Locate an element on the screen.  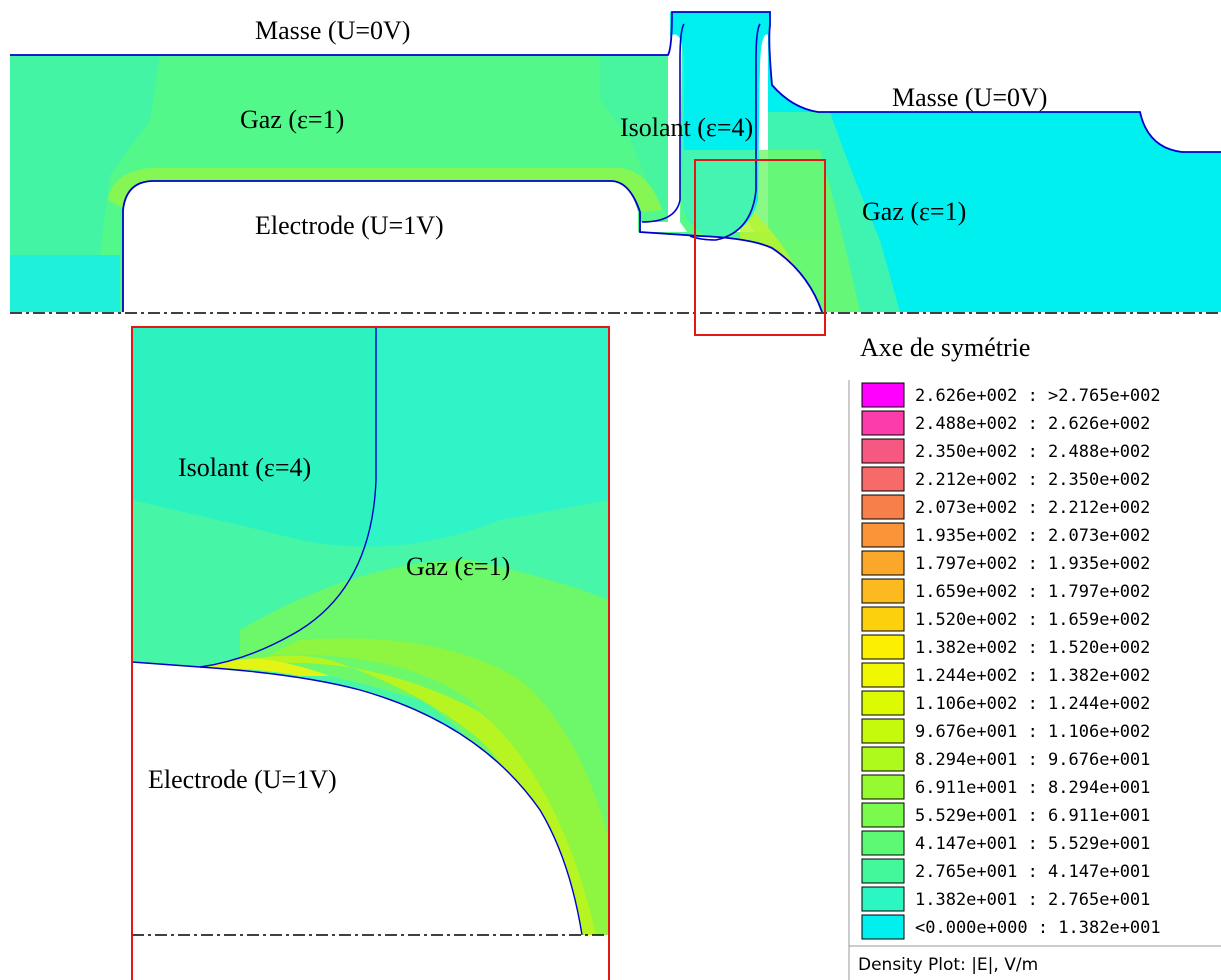
legend-entry: 2.765e+001 : 4.147e+001 is located at coordinates (1005, 871).